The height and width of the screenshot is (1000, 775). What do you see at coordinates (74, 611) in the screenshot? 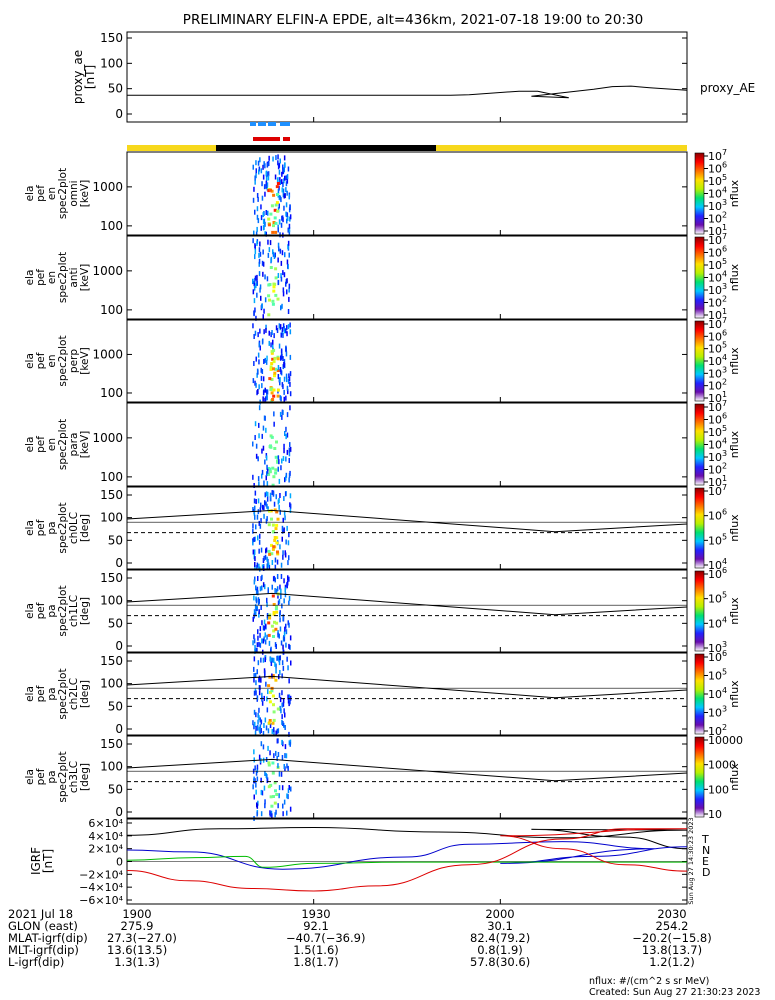
I see `y-axis-label: ch1LC` at bounding box center [74, 611].